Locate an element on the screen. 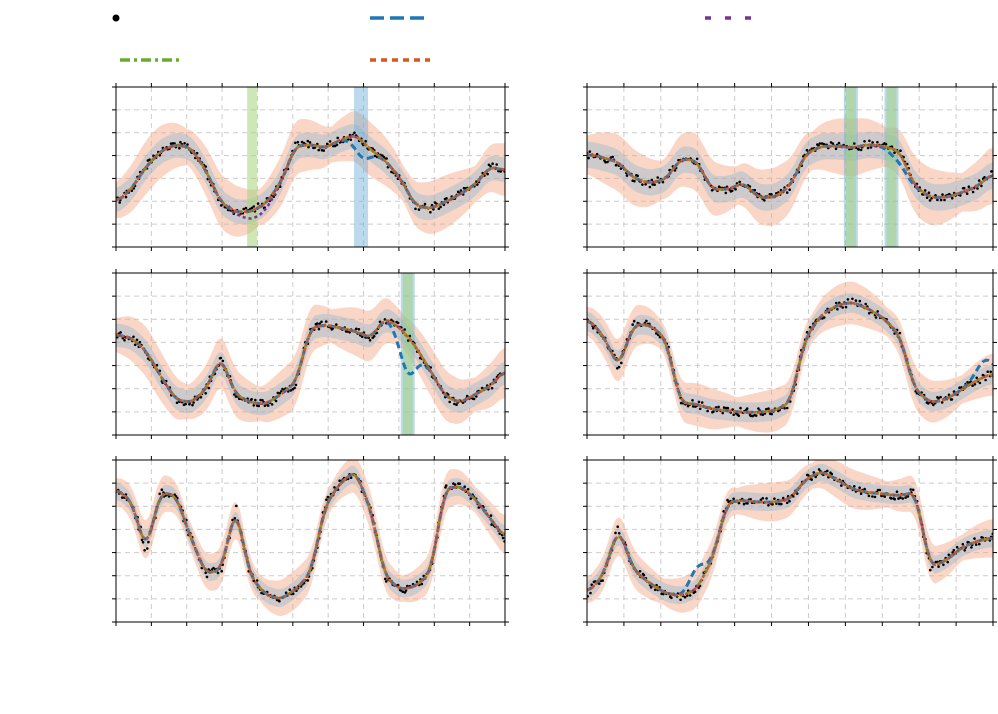  uncertainty-spike-blue is located at coordinates (361, 167).